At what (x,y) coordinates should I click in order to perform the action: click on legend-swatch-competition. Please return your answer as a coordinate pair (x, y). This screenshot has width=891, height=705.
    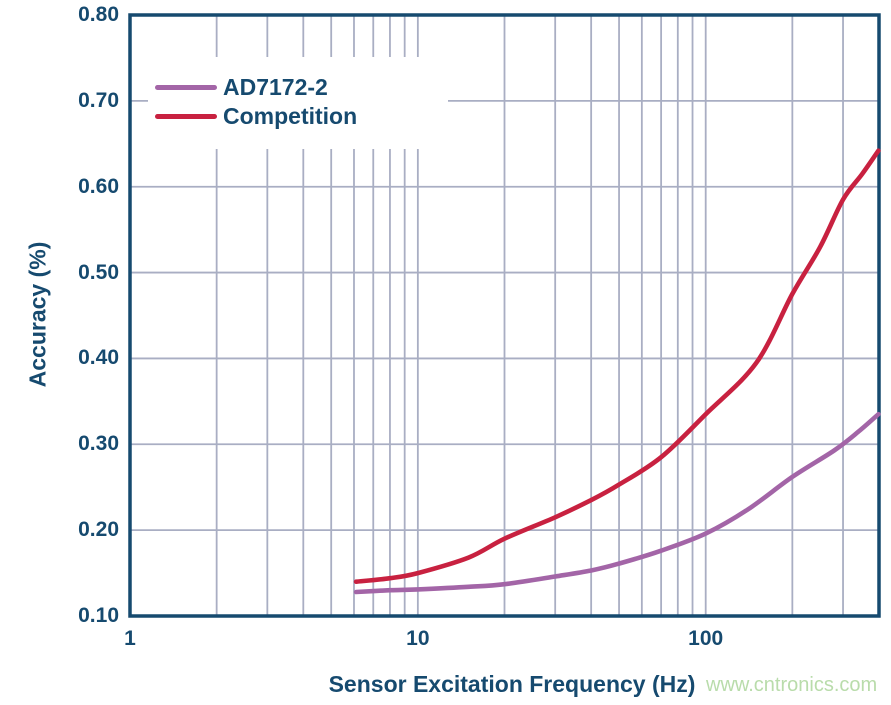
    Looking at the image, I should click on (186, 116).